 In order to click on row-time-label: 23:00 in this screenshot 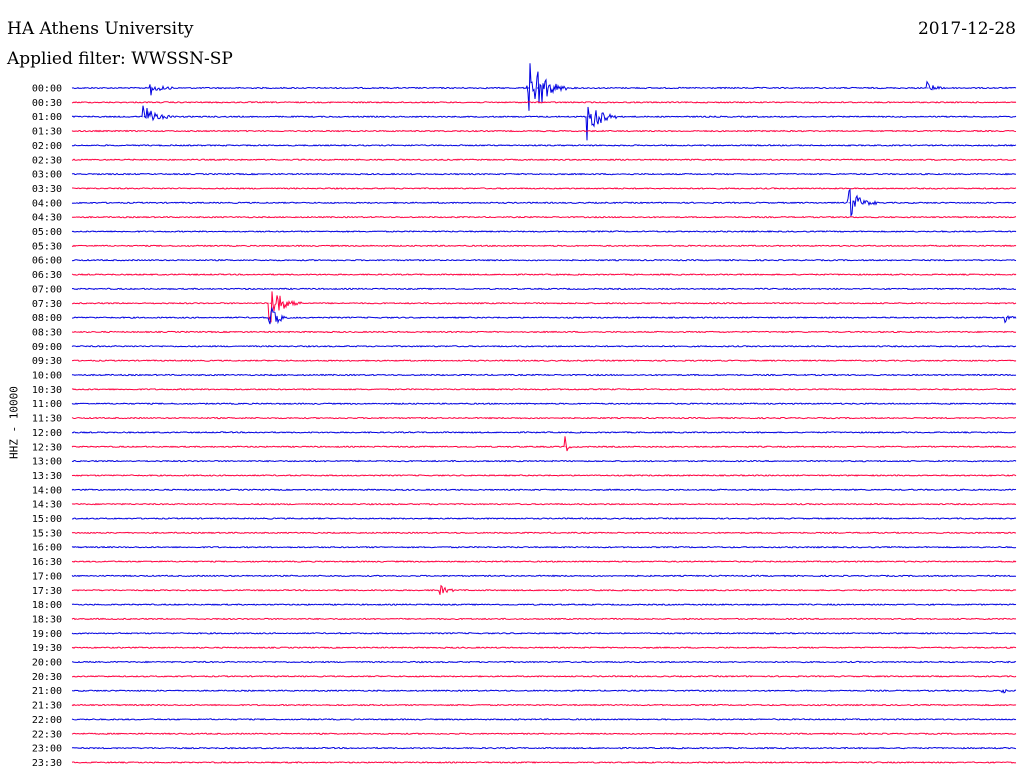, I will do `click(47, 749)`.